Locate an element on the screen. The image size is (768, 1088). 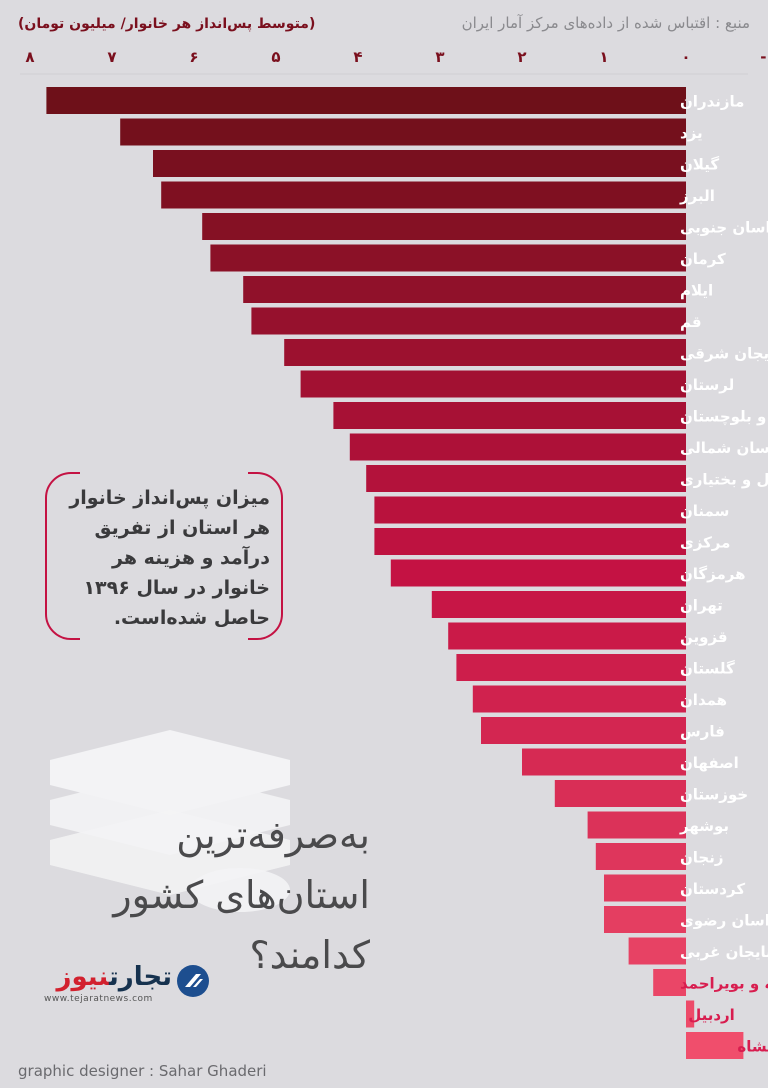
bar-category-label: اصفهان is located at coordinates (709, 763).